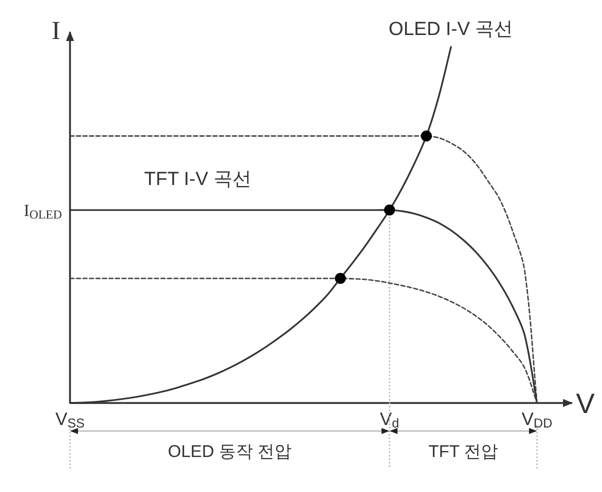 The width and height of the screenshot is (602, 492). I want to click on xlabel: V, so click(585, 403).